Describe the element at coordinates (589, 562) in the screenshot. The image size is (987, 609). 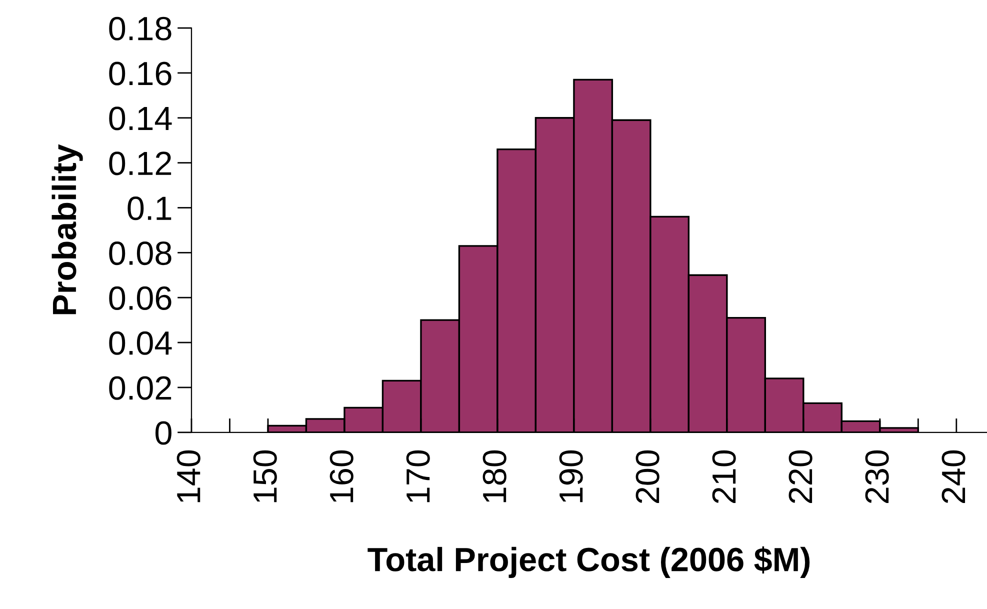
I see `x-axis-title: Total Project Cost (2006 $M)` at that location.